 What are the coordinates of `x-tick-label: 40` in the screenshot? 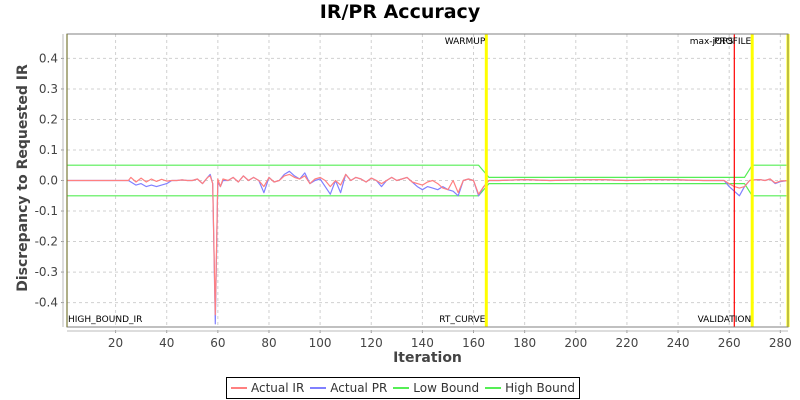 It's located at (166, 343).